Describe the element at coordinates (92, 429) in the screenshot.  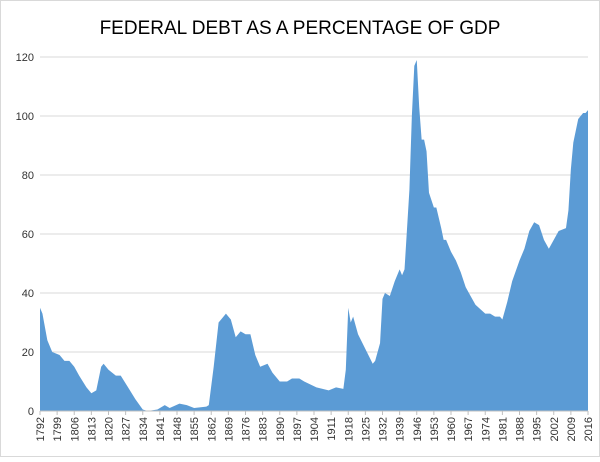
I see `x-tick-label: 1813` at that location.